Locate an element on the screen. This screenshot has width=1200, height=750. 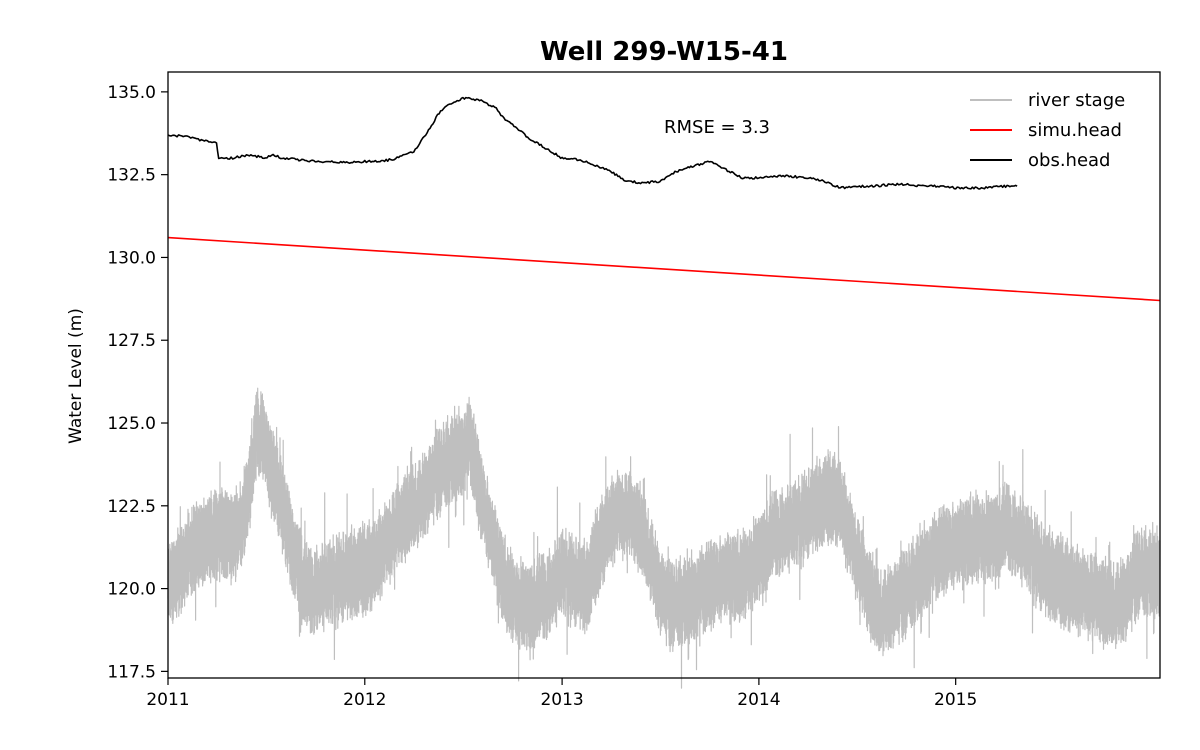
y-tick-label: 117.5 is located at coordinates (131, 672).